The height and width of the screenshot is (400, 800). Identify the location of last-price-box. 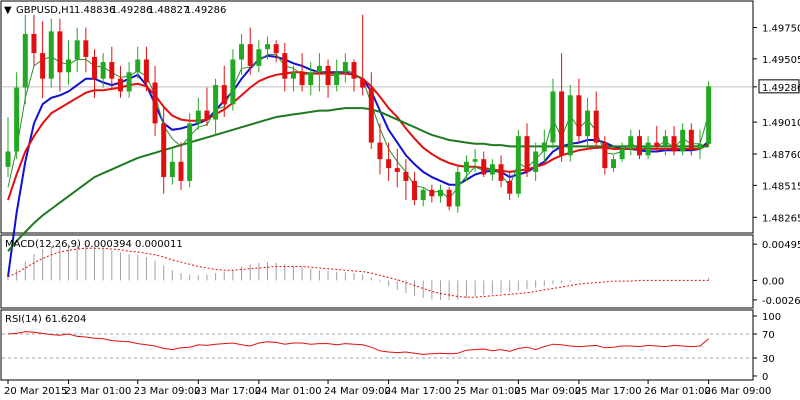
(779, 86).